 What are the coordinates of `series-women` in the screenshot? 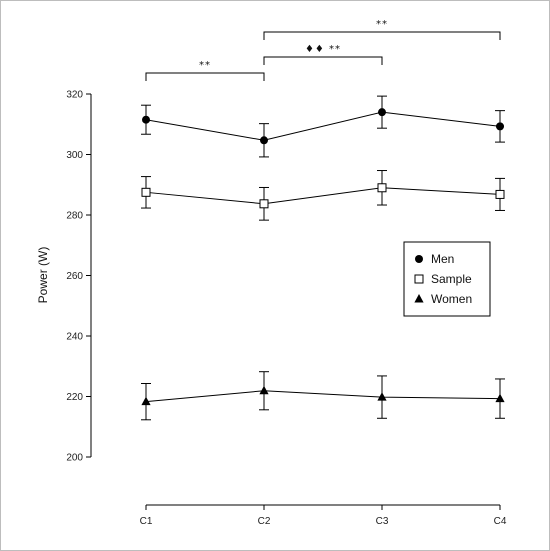 It's located at (323, 396).